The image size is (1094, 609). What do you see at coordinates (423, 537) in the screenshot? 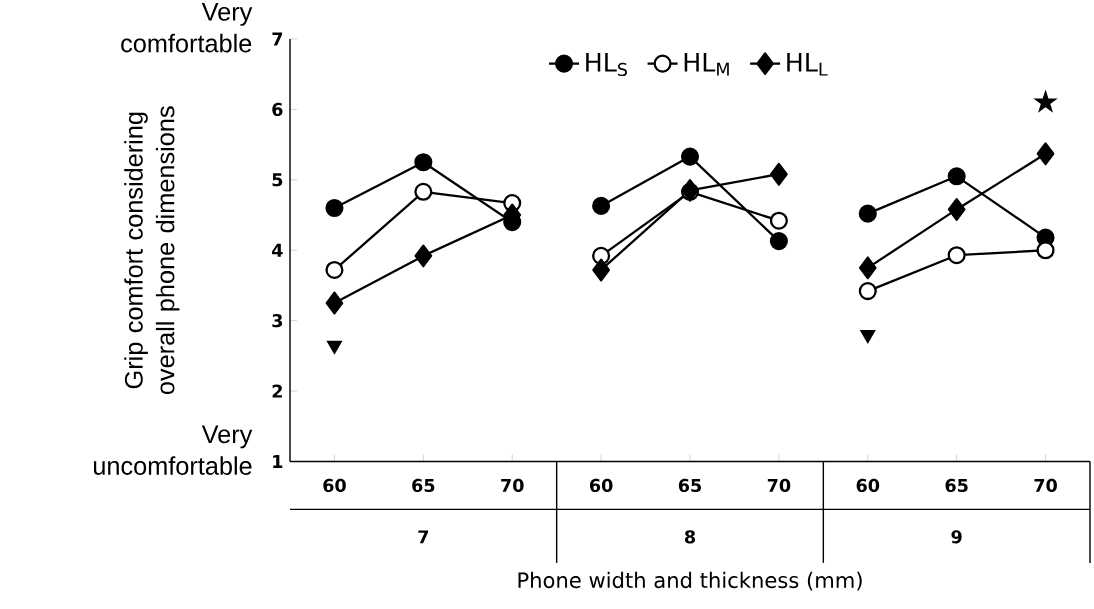
I see `text: 7` at bounding box center [423, 537].